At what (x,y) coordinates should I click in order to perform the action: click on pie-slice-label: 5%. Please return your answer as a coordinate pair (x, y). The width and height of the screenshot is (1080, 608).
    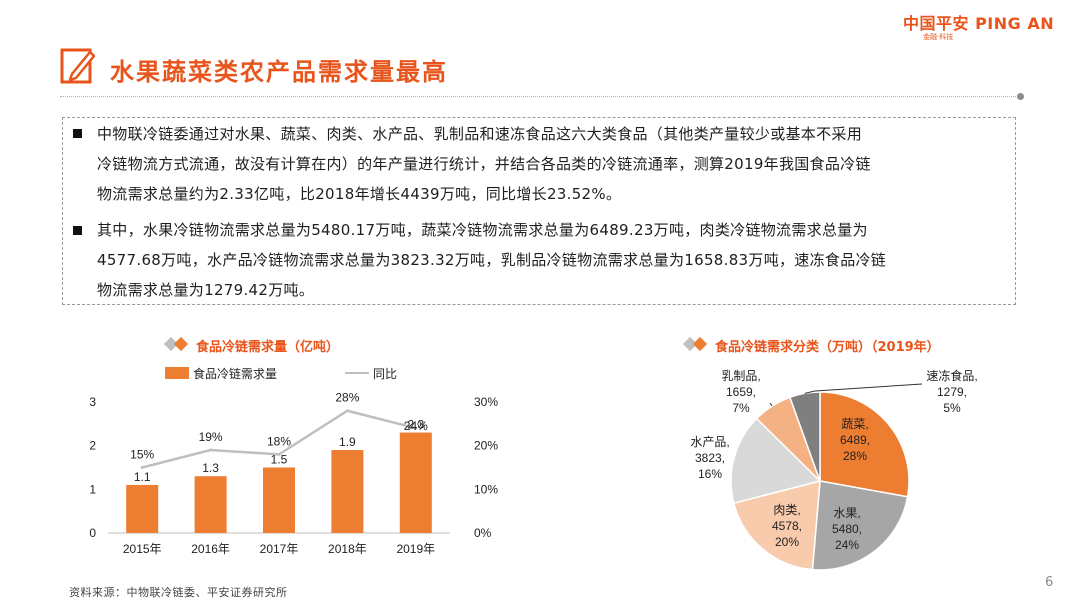
    Looking at the image, I should click on (952, 408).